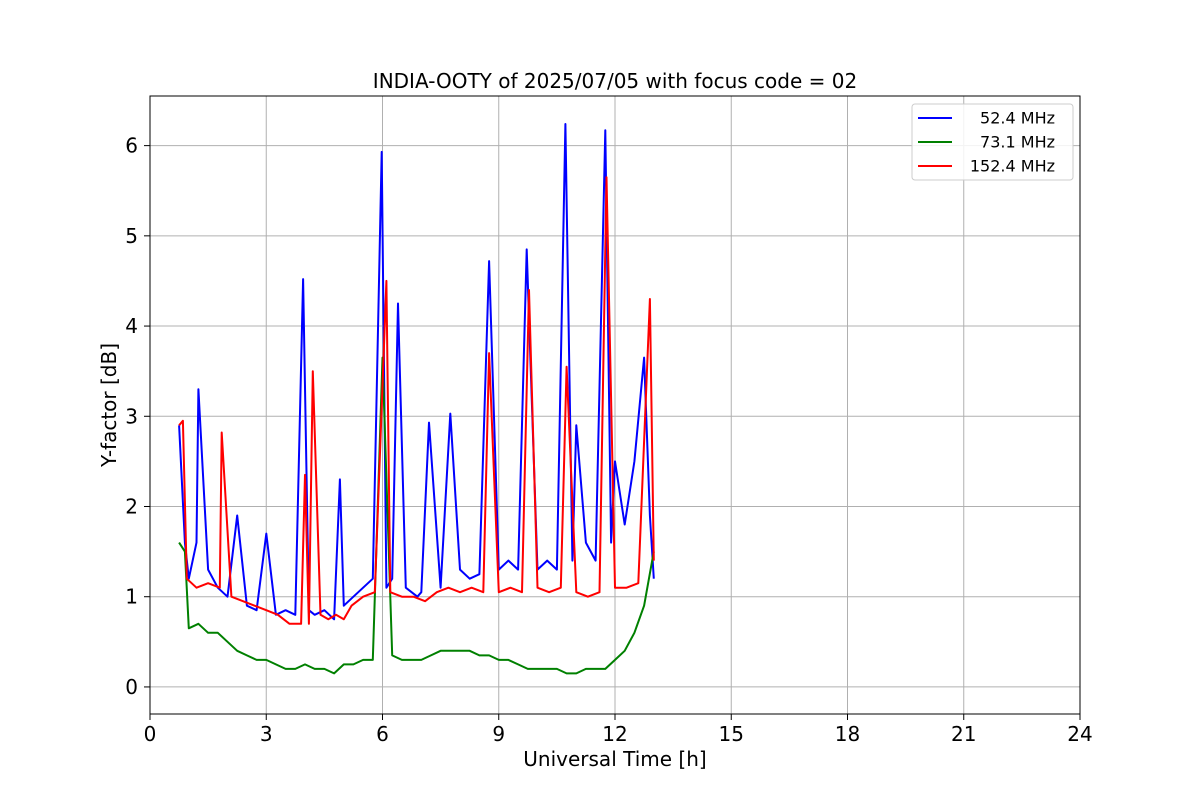  Describe the element at coordinates (131, 597) in the screenshot. I see `y-tick-label: 1` at that location.